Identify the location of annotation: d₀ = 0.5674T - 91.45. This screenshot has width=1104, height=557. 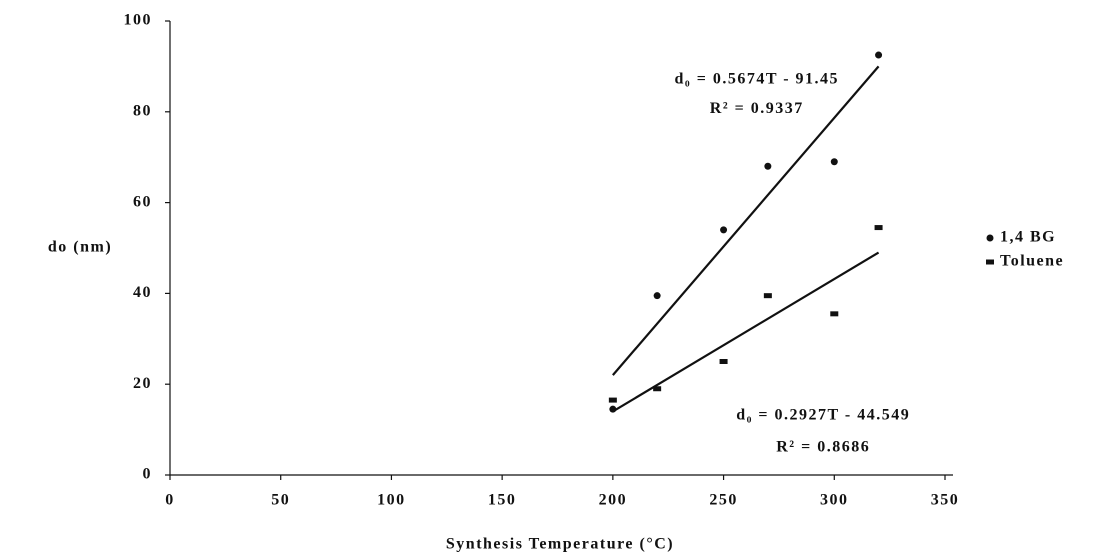
(757, 79).